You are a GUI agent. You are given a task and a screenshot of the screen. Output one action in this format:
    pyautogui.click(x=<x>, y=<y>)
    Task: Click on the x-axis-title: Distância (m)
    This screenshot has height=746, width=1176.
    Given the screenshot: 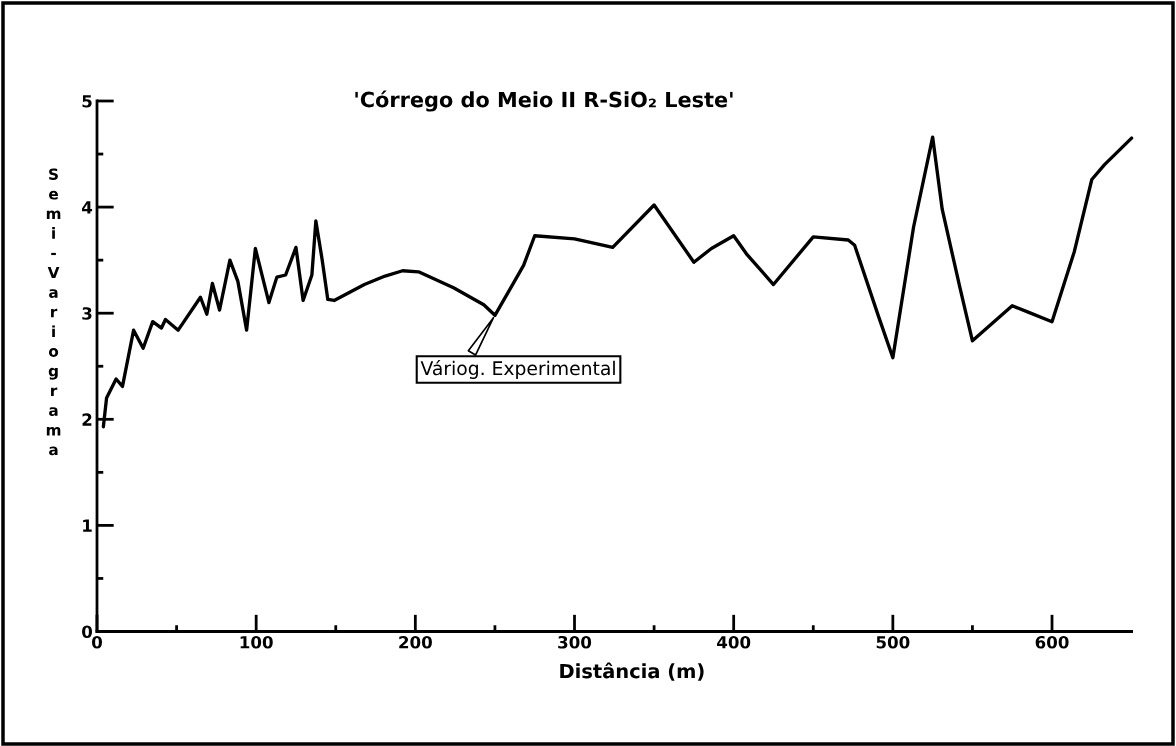 What is the action you would take?
    pyautogui.click(x=632, y=671)
    